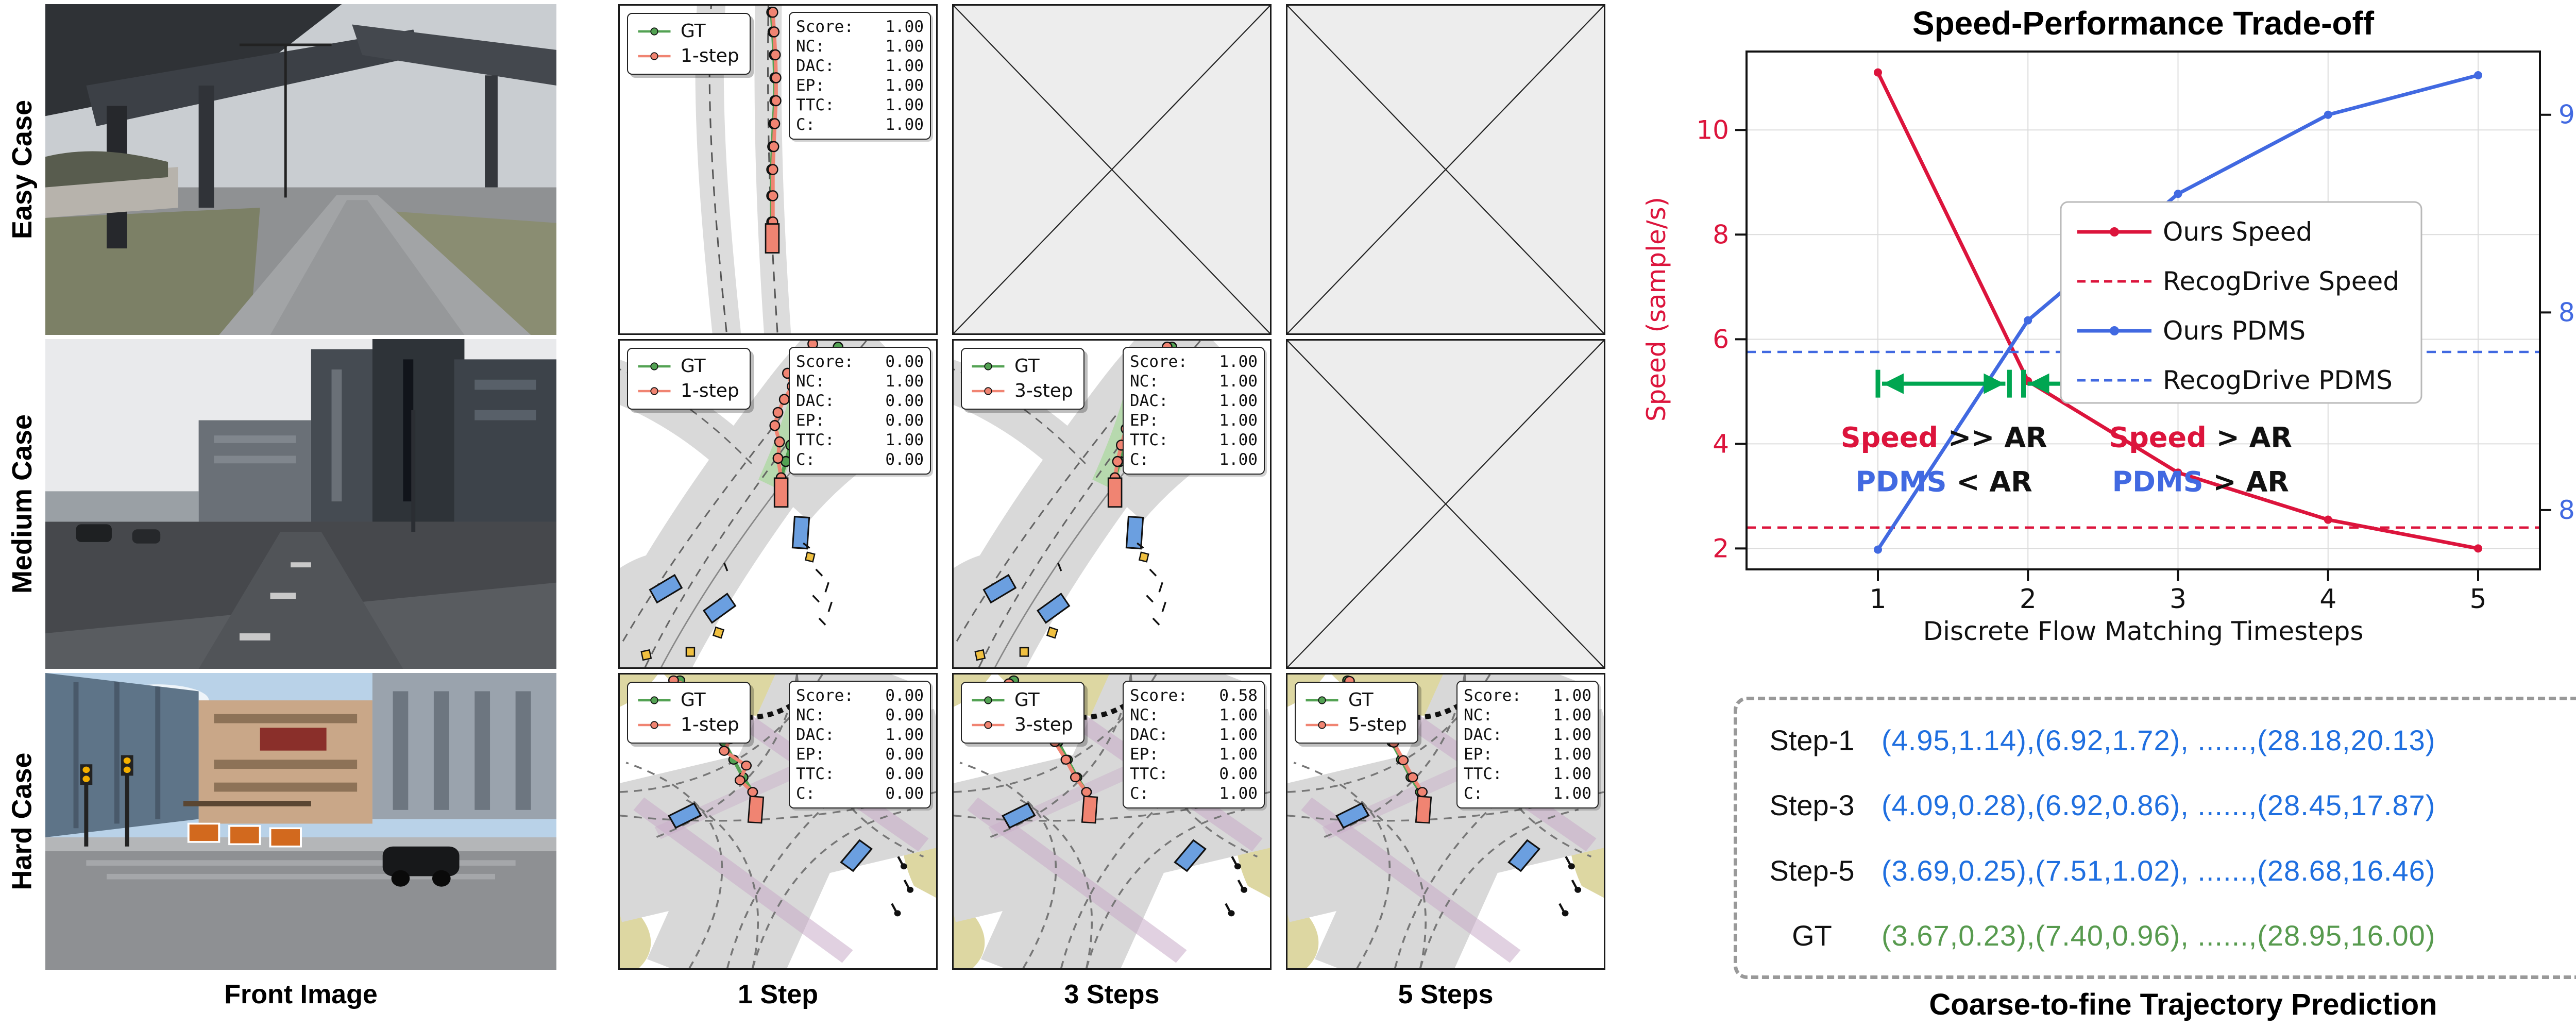 The image size is (2576, 1028). What do you see at coordinates (860, 459) in the screenshot?
I see `score-row: C: 0.00` at bounding box center [860, 459].